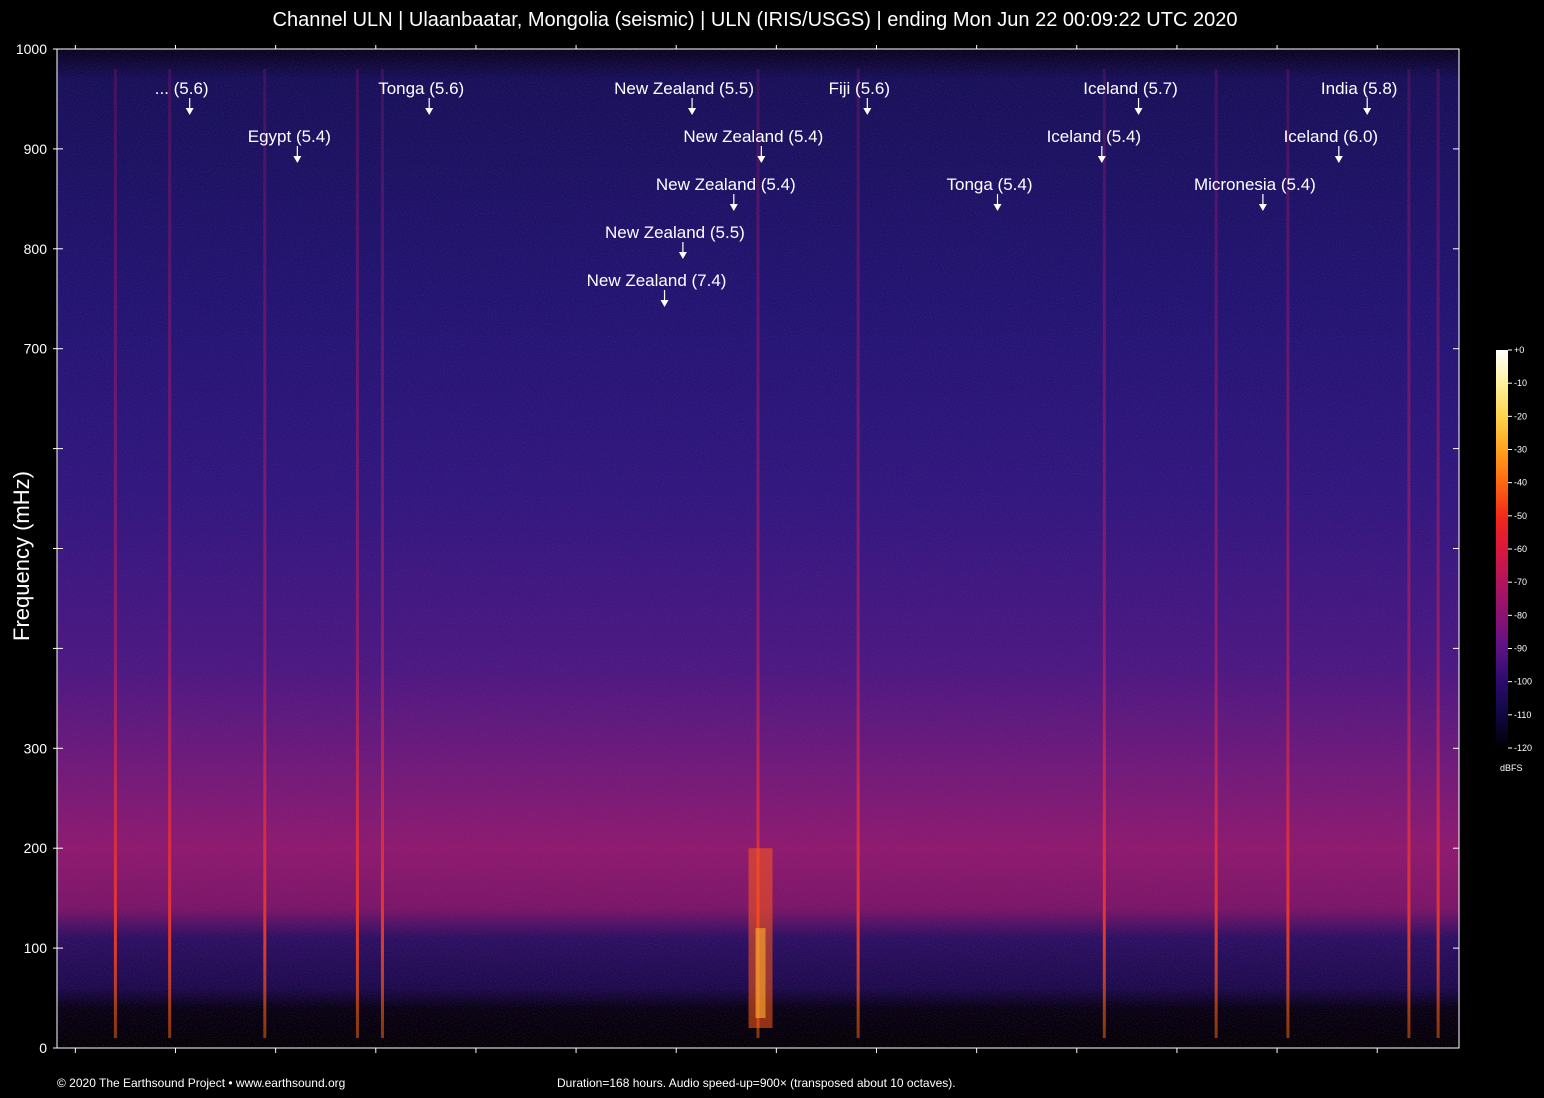  I want to click on annotation-label: Iceland (6.0), so click(1331, 136).